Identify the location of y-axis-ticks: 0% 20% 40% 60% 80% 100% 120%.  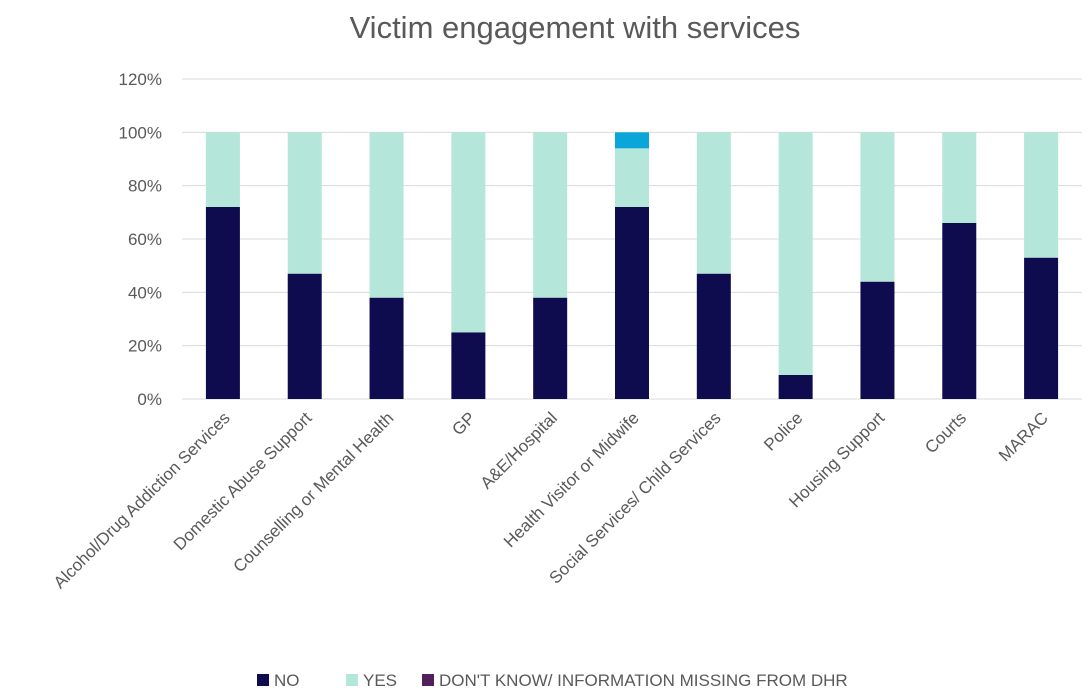
(140, 239).